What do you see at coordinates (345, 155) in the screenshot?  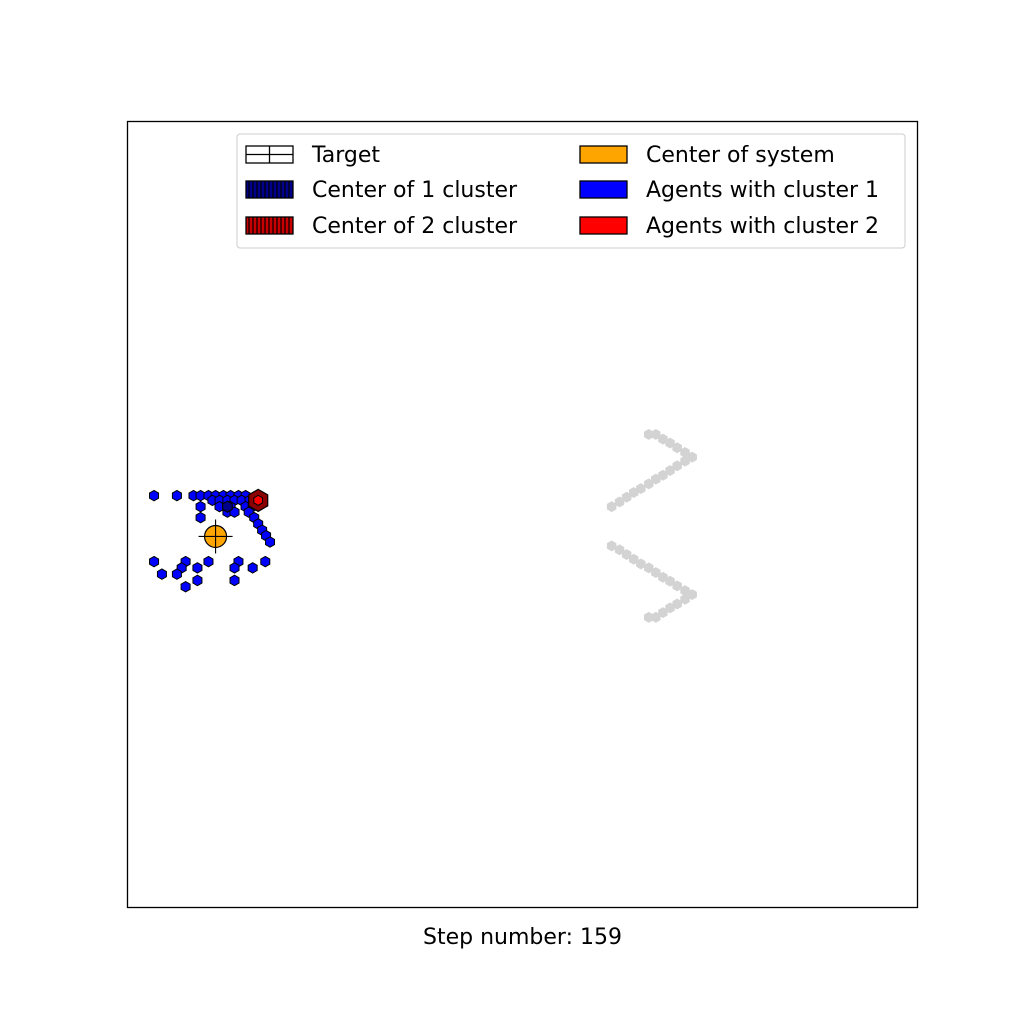 I see `legend-label-target: Target` at bounding box center [345, 155].